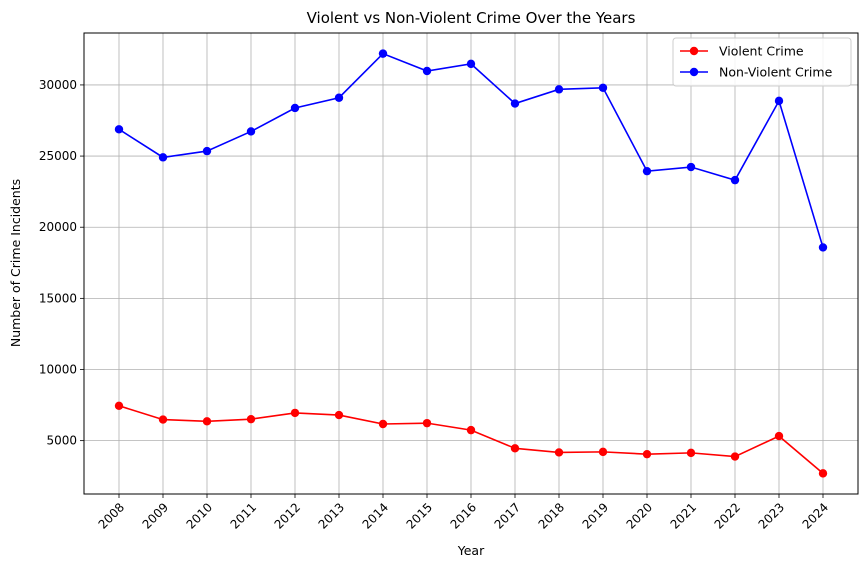 Image resolution: width=868 pixels, height=568 pixels. Describe the element at coordinates (58, 227) in the screenshot. I see `y-tick-label: 20000` at that location.